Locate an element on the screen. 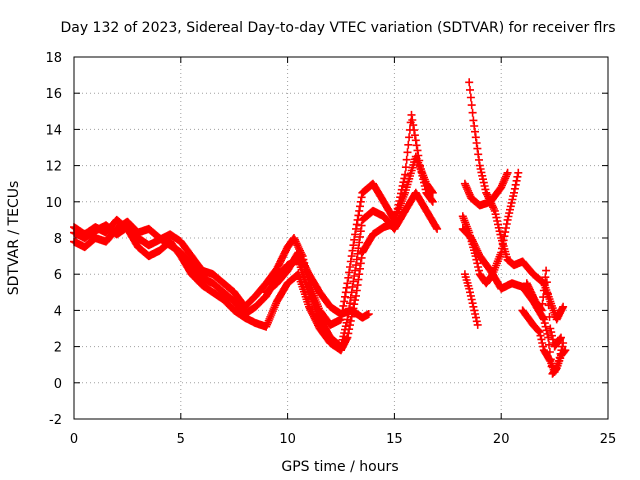 This screenshot has height=480, width=640. y-tick-label: 2 is located at coordinates (58, 348).